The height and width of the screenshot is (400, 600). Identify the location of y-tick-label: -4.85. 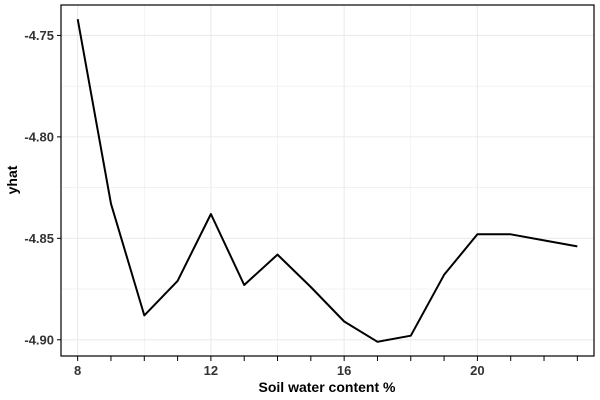
(39, 238).